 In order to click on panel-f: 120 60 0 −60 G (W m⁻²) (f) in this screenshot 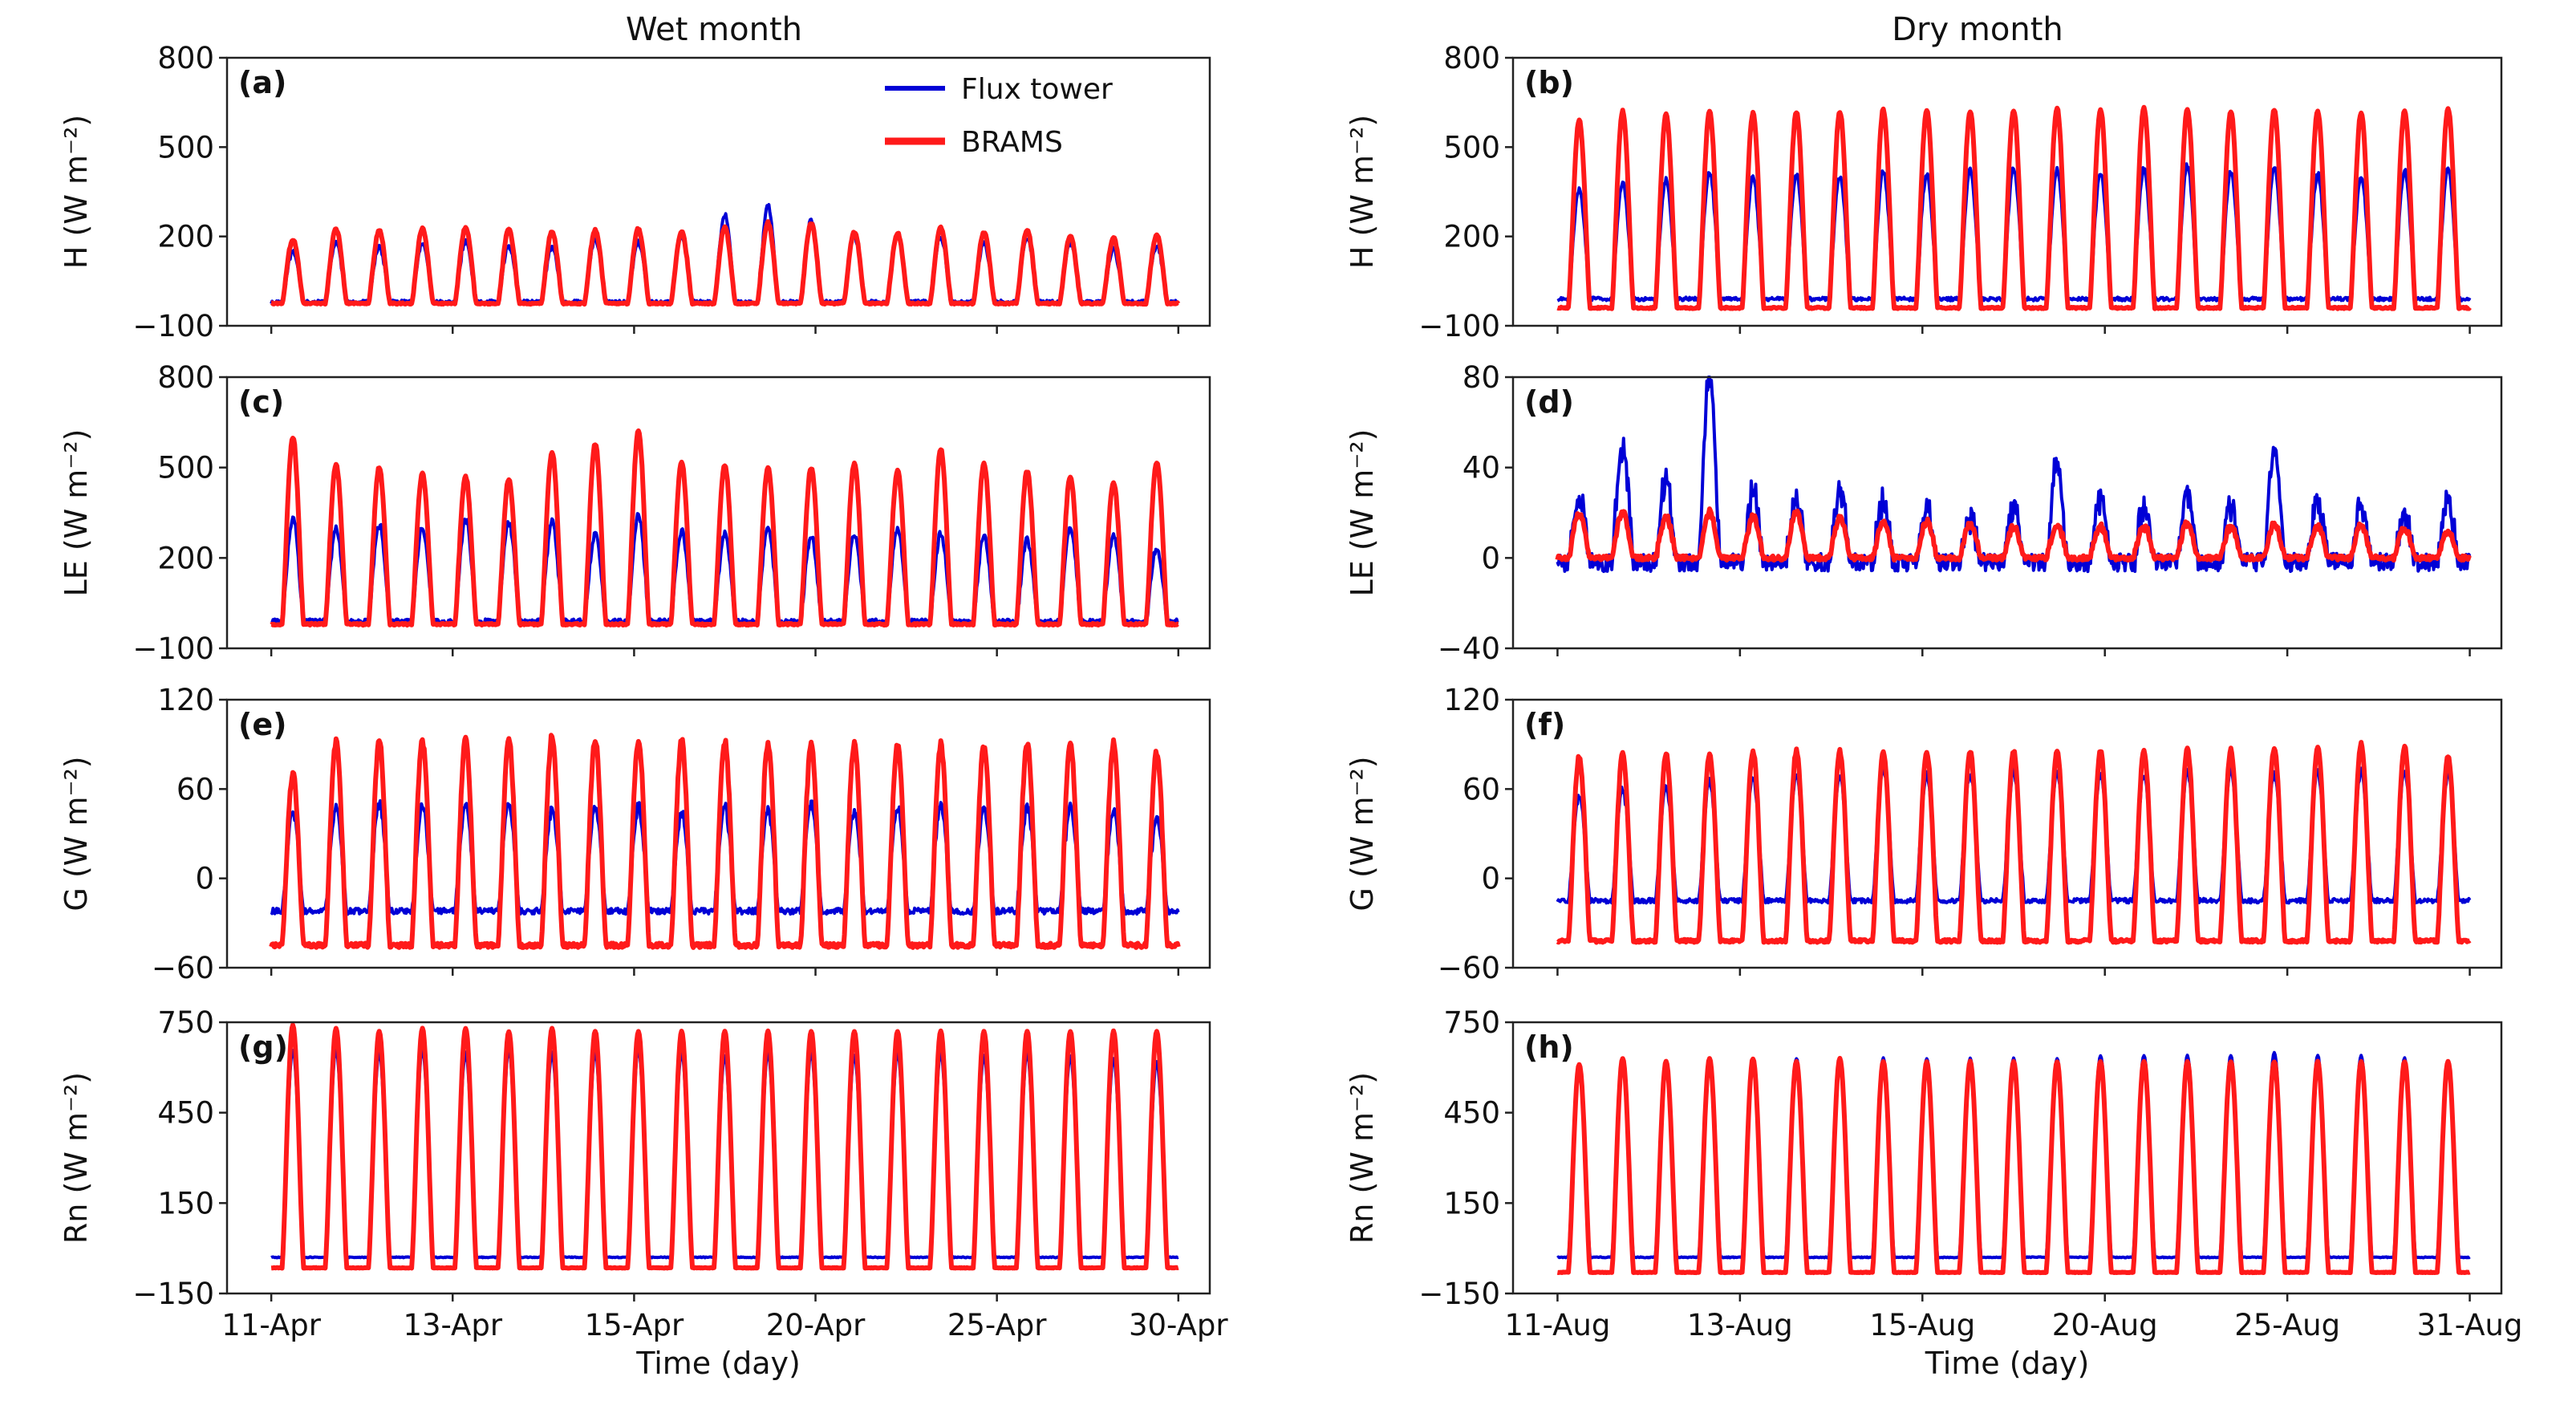, I will do `click(1924, 834)`.